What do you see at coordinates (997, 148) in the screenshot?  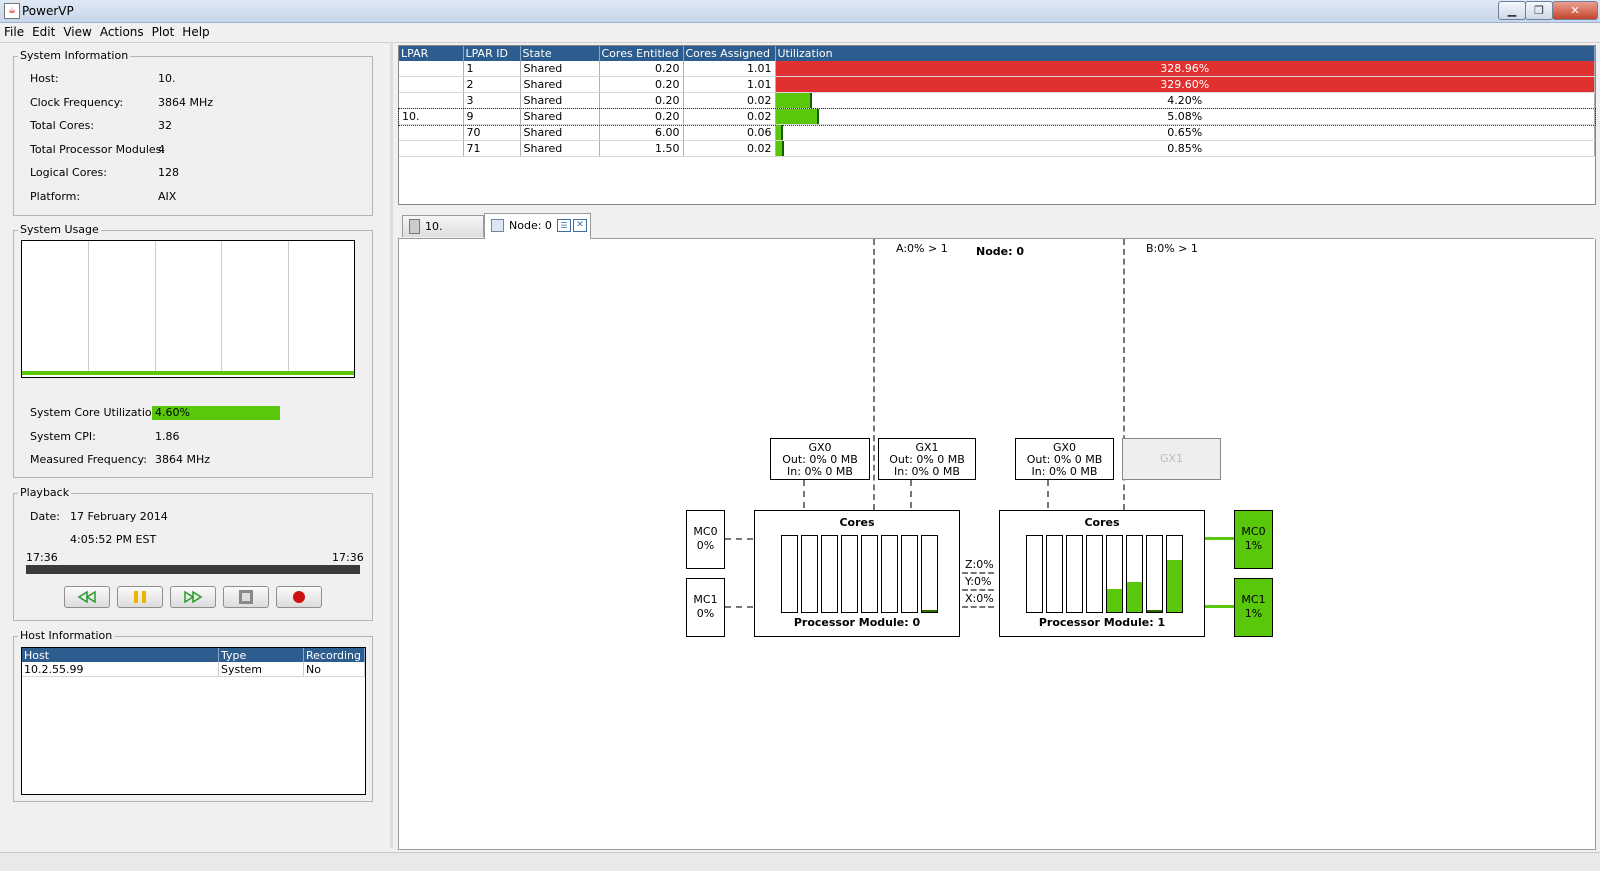 I see `table-row: 71 Shared 1.50 0.02 0.85%` at bounding box center [997, 148].